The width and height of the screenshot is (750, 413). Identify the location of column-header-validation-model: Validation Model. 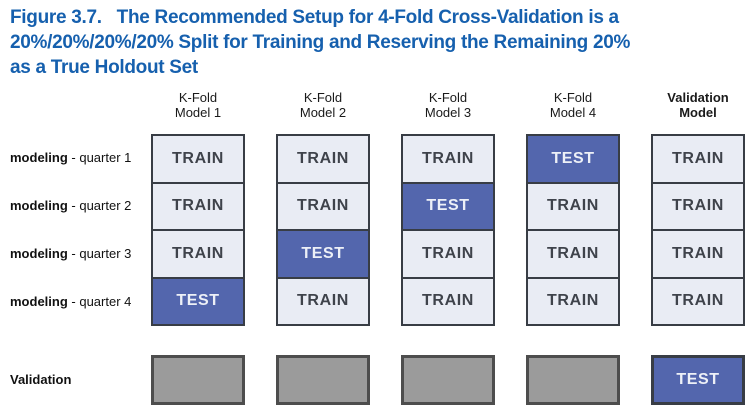
(696, 105).